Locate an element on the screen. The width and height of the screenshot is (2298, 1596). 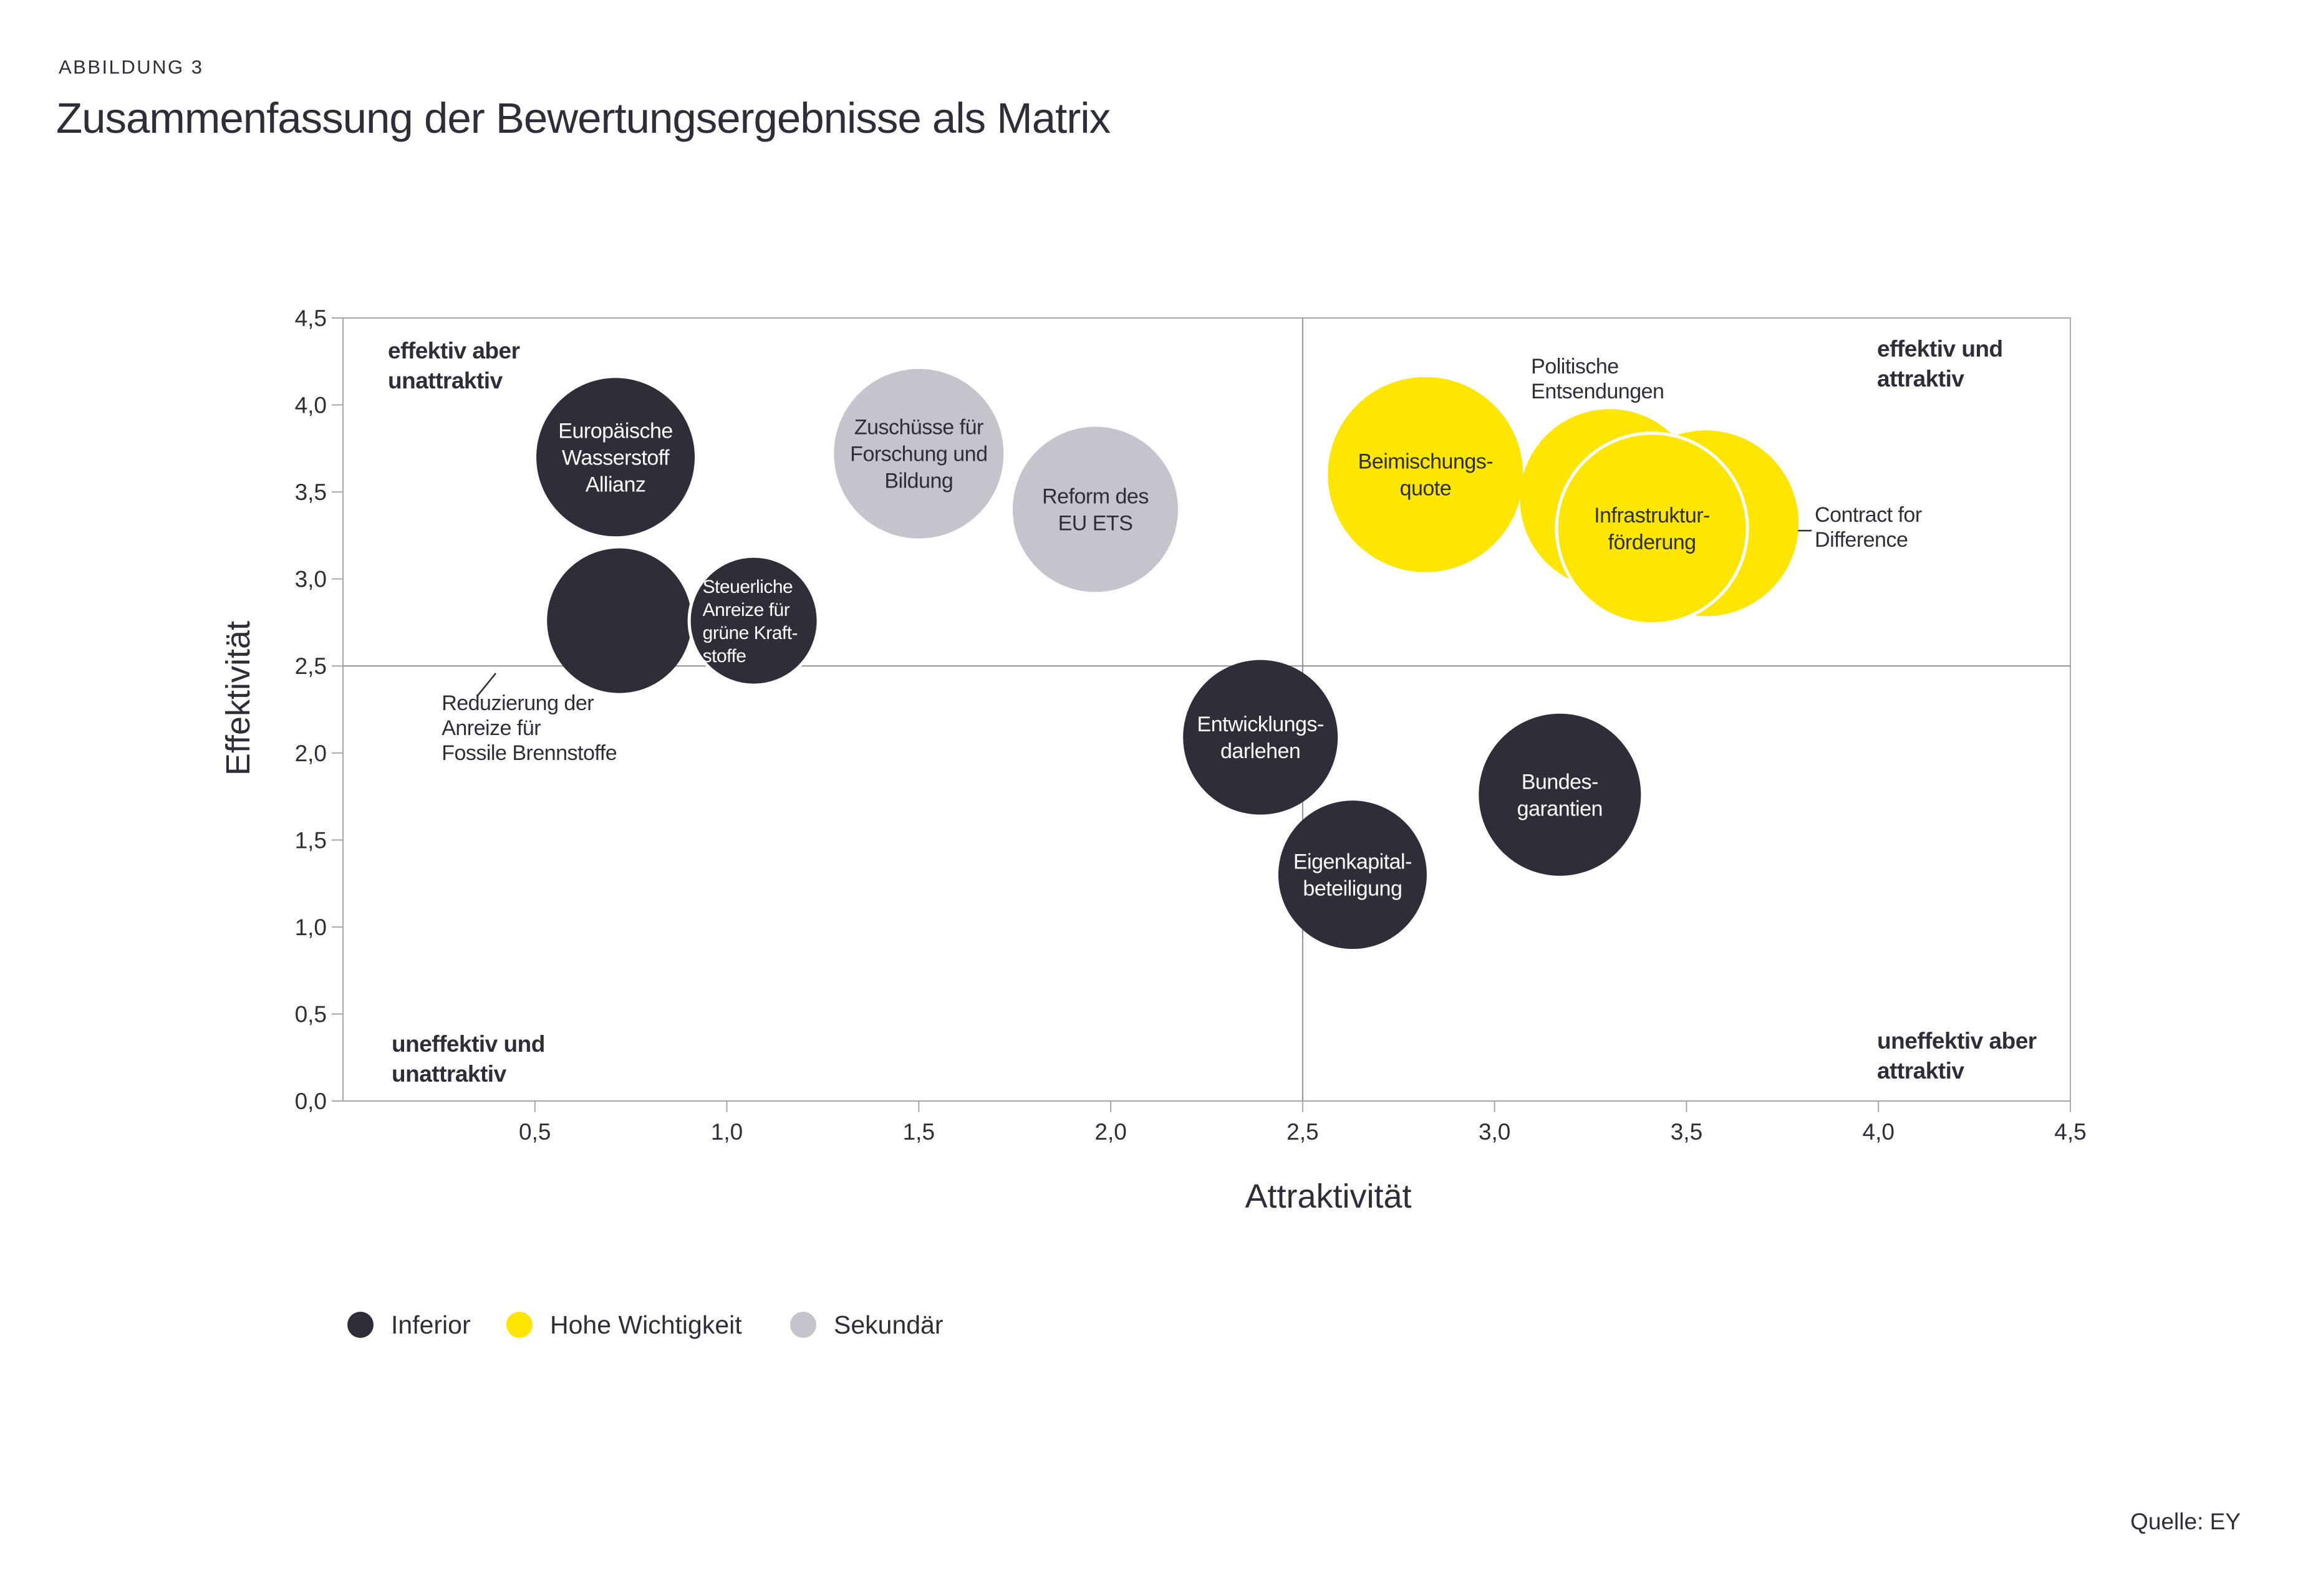
annotation-contract-for-difference-label: Contract for Difference is located at coordinates (1868, 527).